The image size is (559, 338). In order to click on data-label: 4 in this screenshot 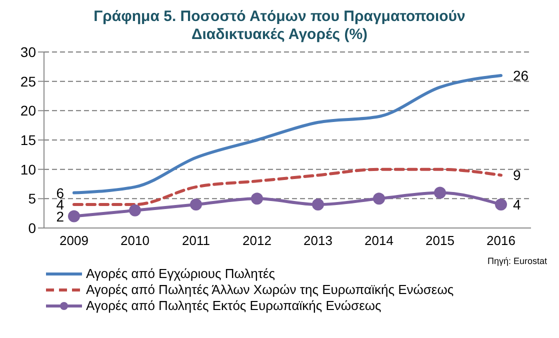, I will do `click(517, 204)`.